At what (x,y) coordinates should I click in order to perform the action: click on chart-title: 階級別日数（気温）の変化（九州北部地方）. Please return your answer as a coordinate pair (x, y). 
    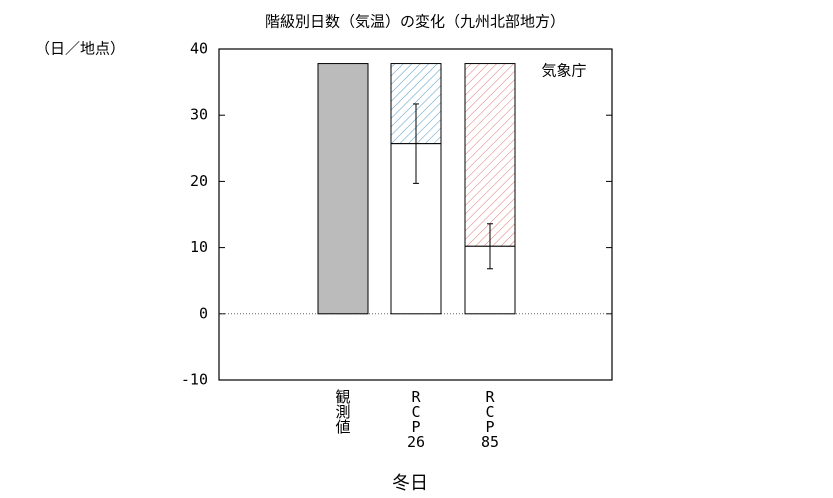
    Looking at the image, I should click on (415, 22).